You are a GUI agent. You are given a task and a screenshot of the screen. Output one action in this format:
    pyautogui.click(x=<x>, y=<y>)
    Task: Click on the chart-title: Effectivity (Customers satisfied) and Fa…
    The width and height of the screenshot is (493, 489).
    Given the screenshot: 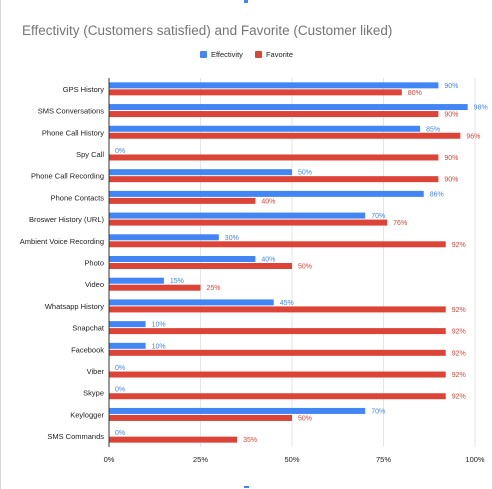 What is the action you would take?
    pyautogui.click(x=207, y=30)
    